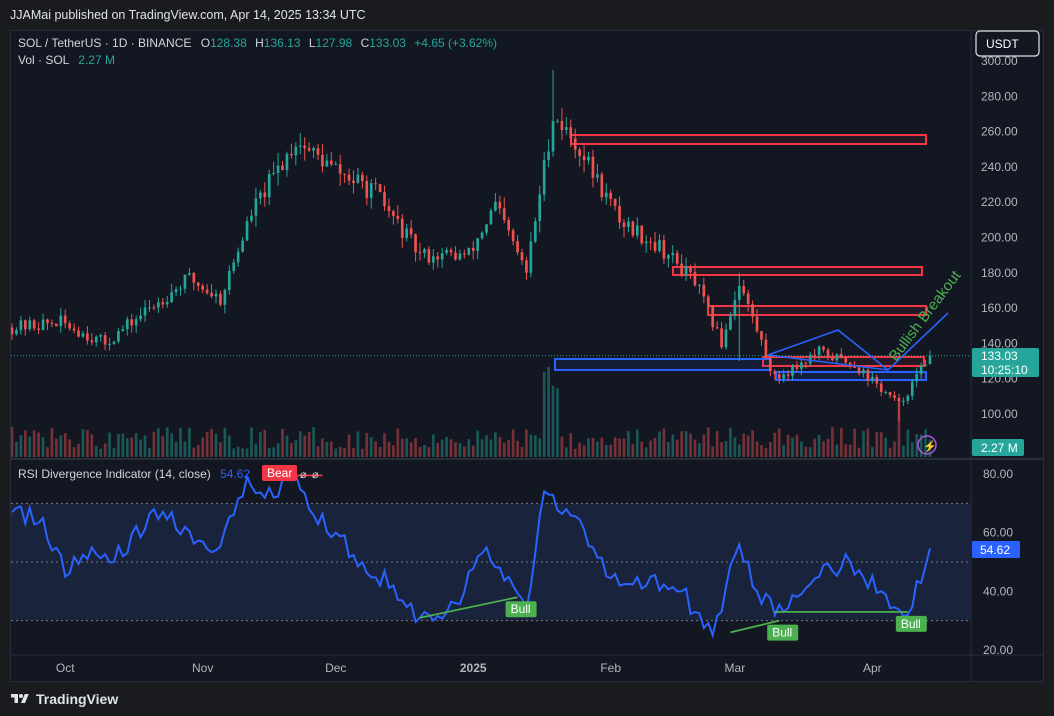 This screenshot has height=716, width=1054. I want to click on rsi-axis: 80.00 60.00 40.00 20.00, so click(998, 562).